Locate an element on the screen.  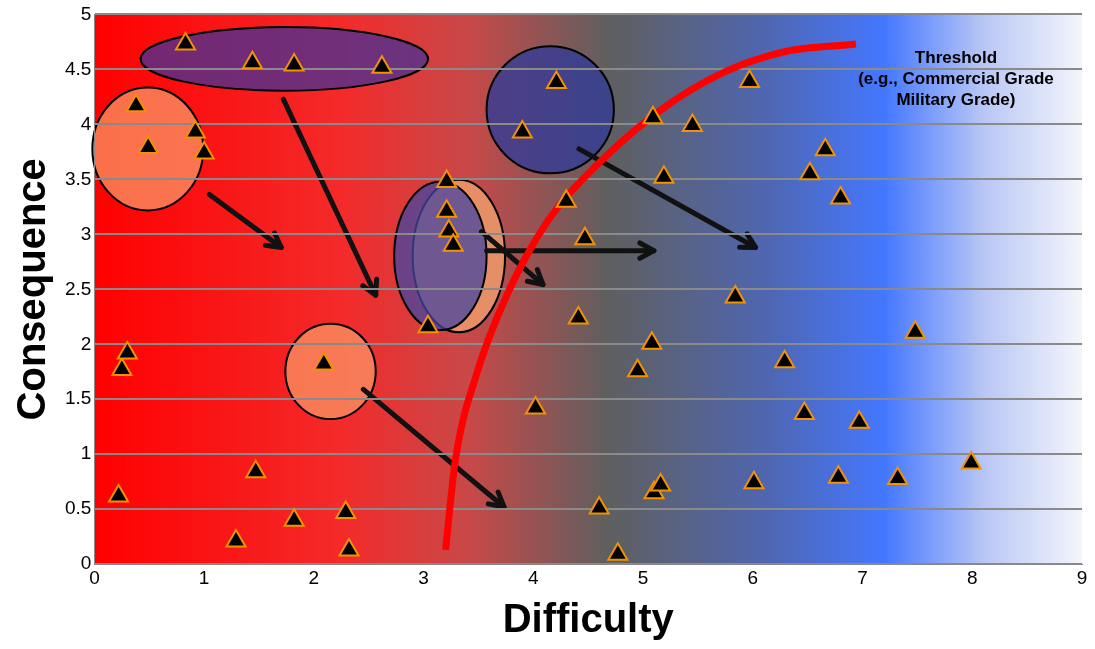
series-label: Threshold (e.g., Commercial Grade Military Grade) is located at coordinates (956, 78).